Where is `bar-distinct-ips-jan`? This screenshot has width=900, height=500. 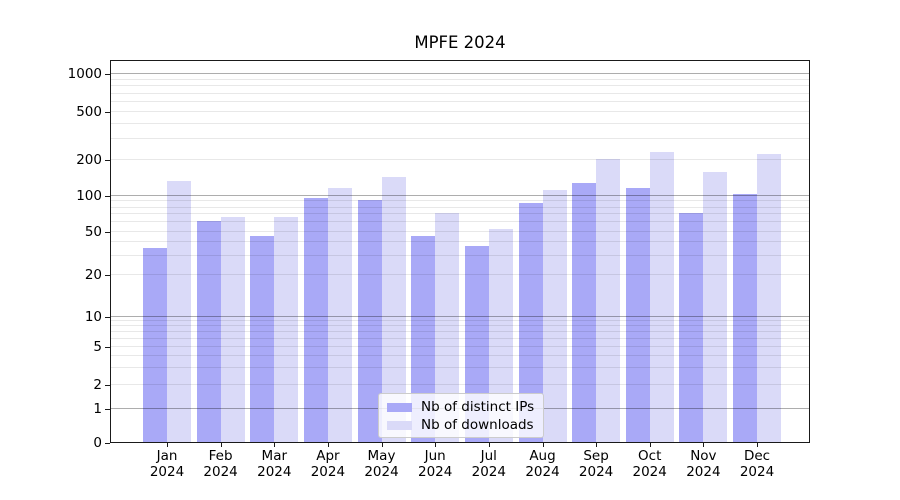
bar-distinct-ips-jan is located at coordinates (155, 344).